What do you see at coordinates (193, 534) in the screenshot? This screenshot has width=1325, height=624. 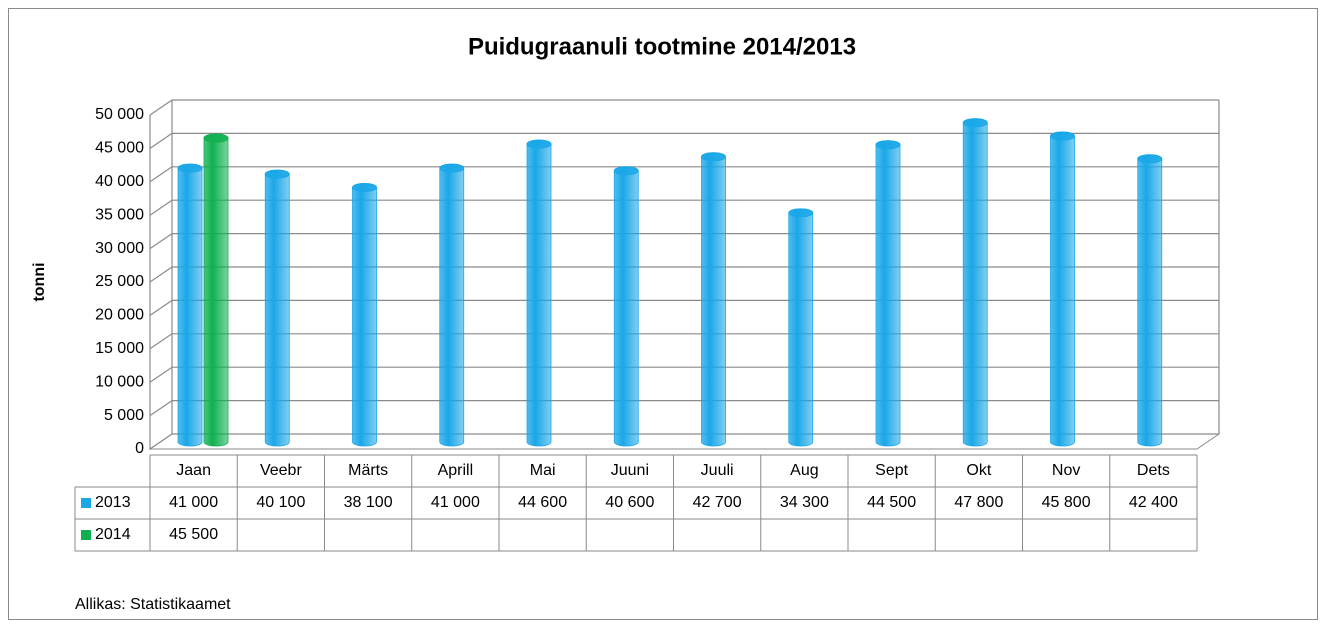 I see `table-value: 45 500` at bounding box center [193, 534].